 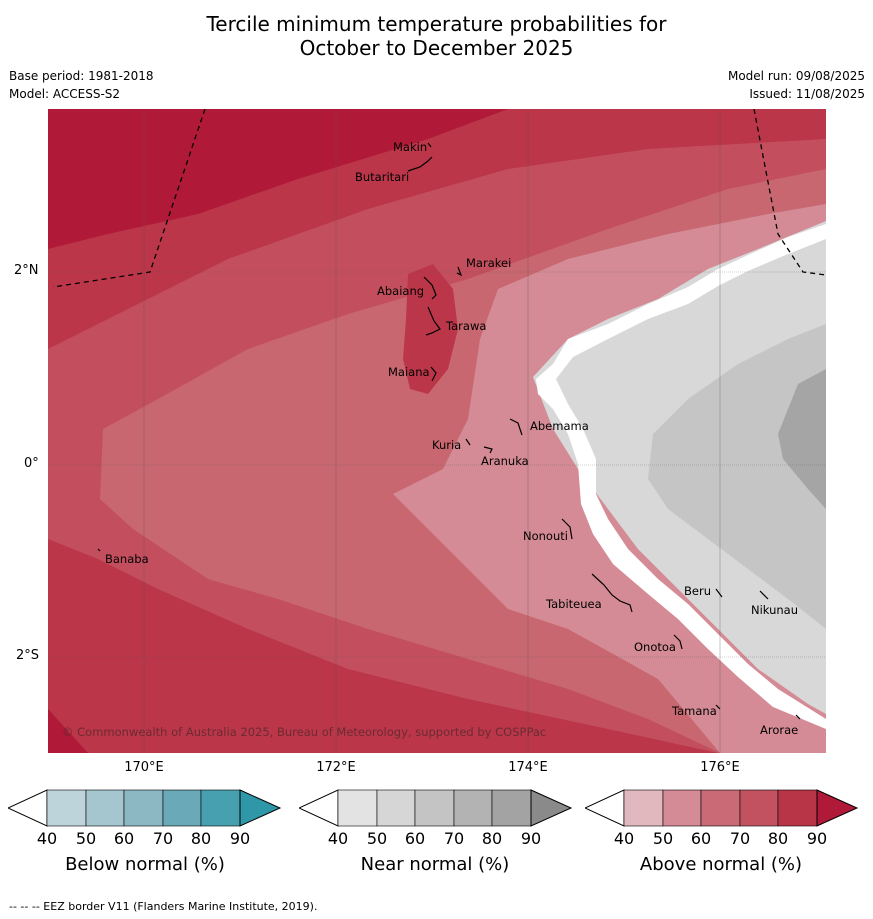 What do you see at coordinates (124, 838) in the screenshot?
I see `cbar-below-tick-60: 60` at bounding box center [124, 838].